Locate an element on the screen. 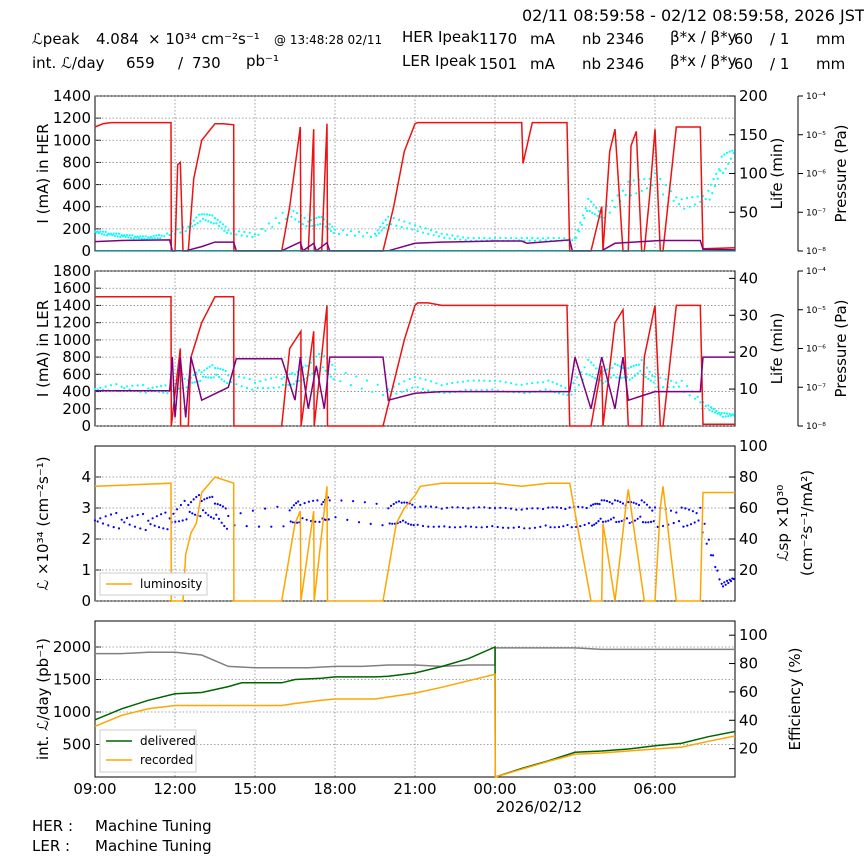 The width and height of the screenshot is (864, 864). her-nb-value: 2346 is located at coordinates (625, 39).